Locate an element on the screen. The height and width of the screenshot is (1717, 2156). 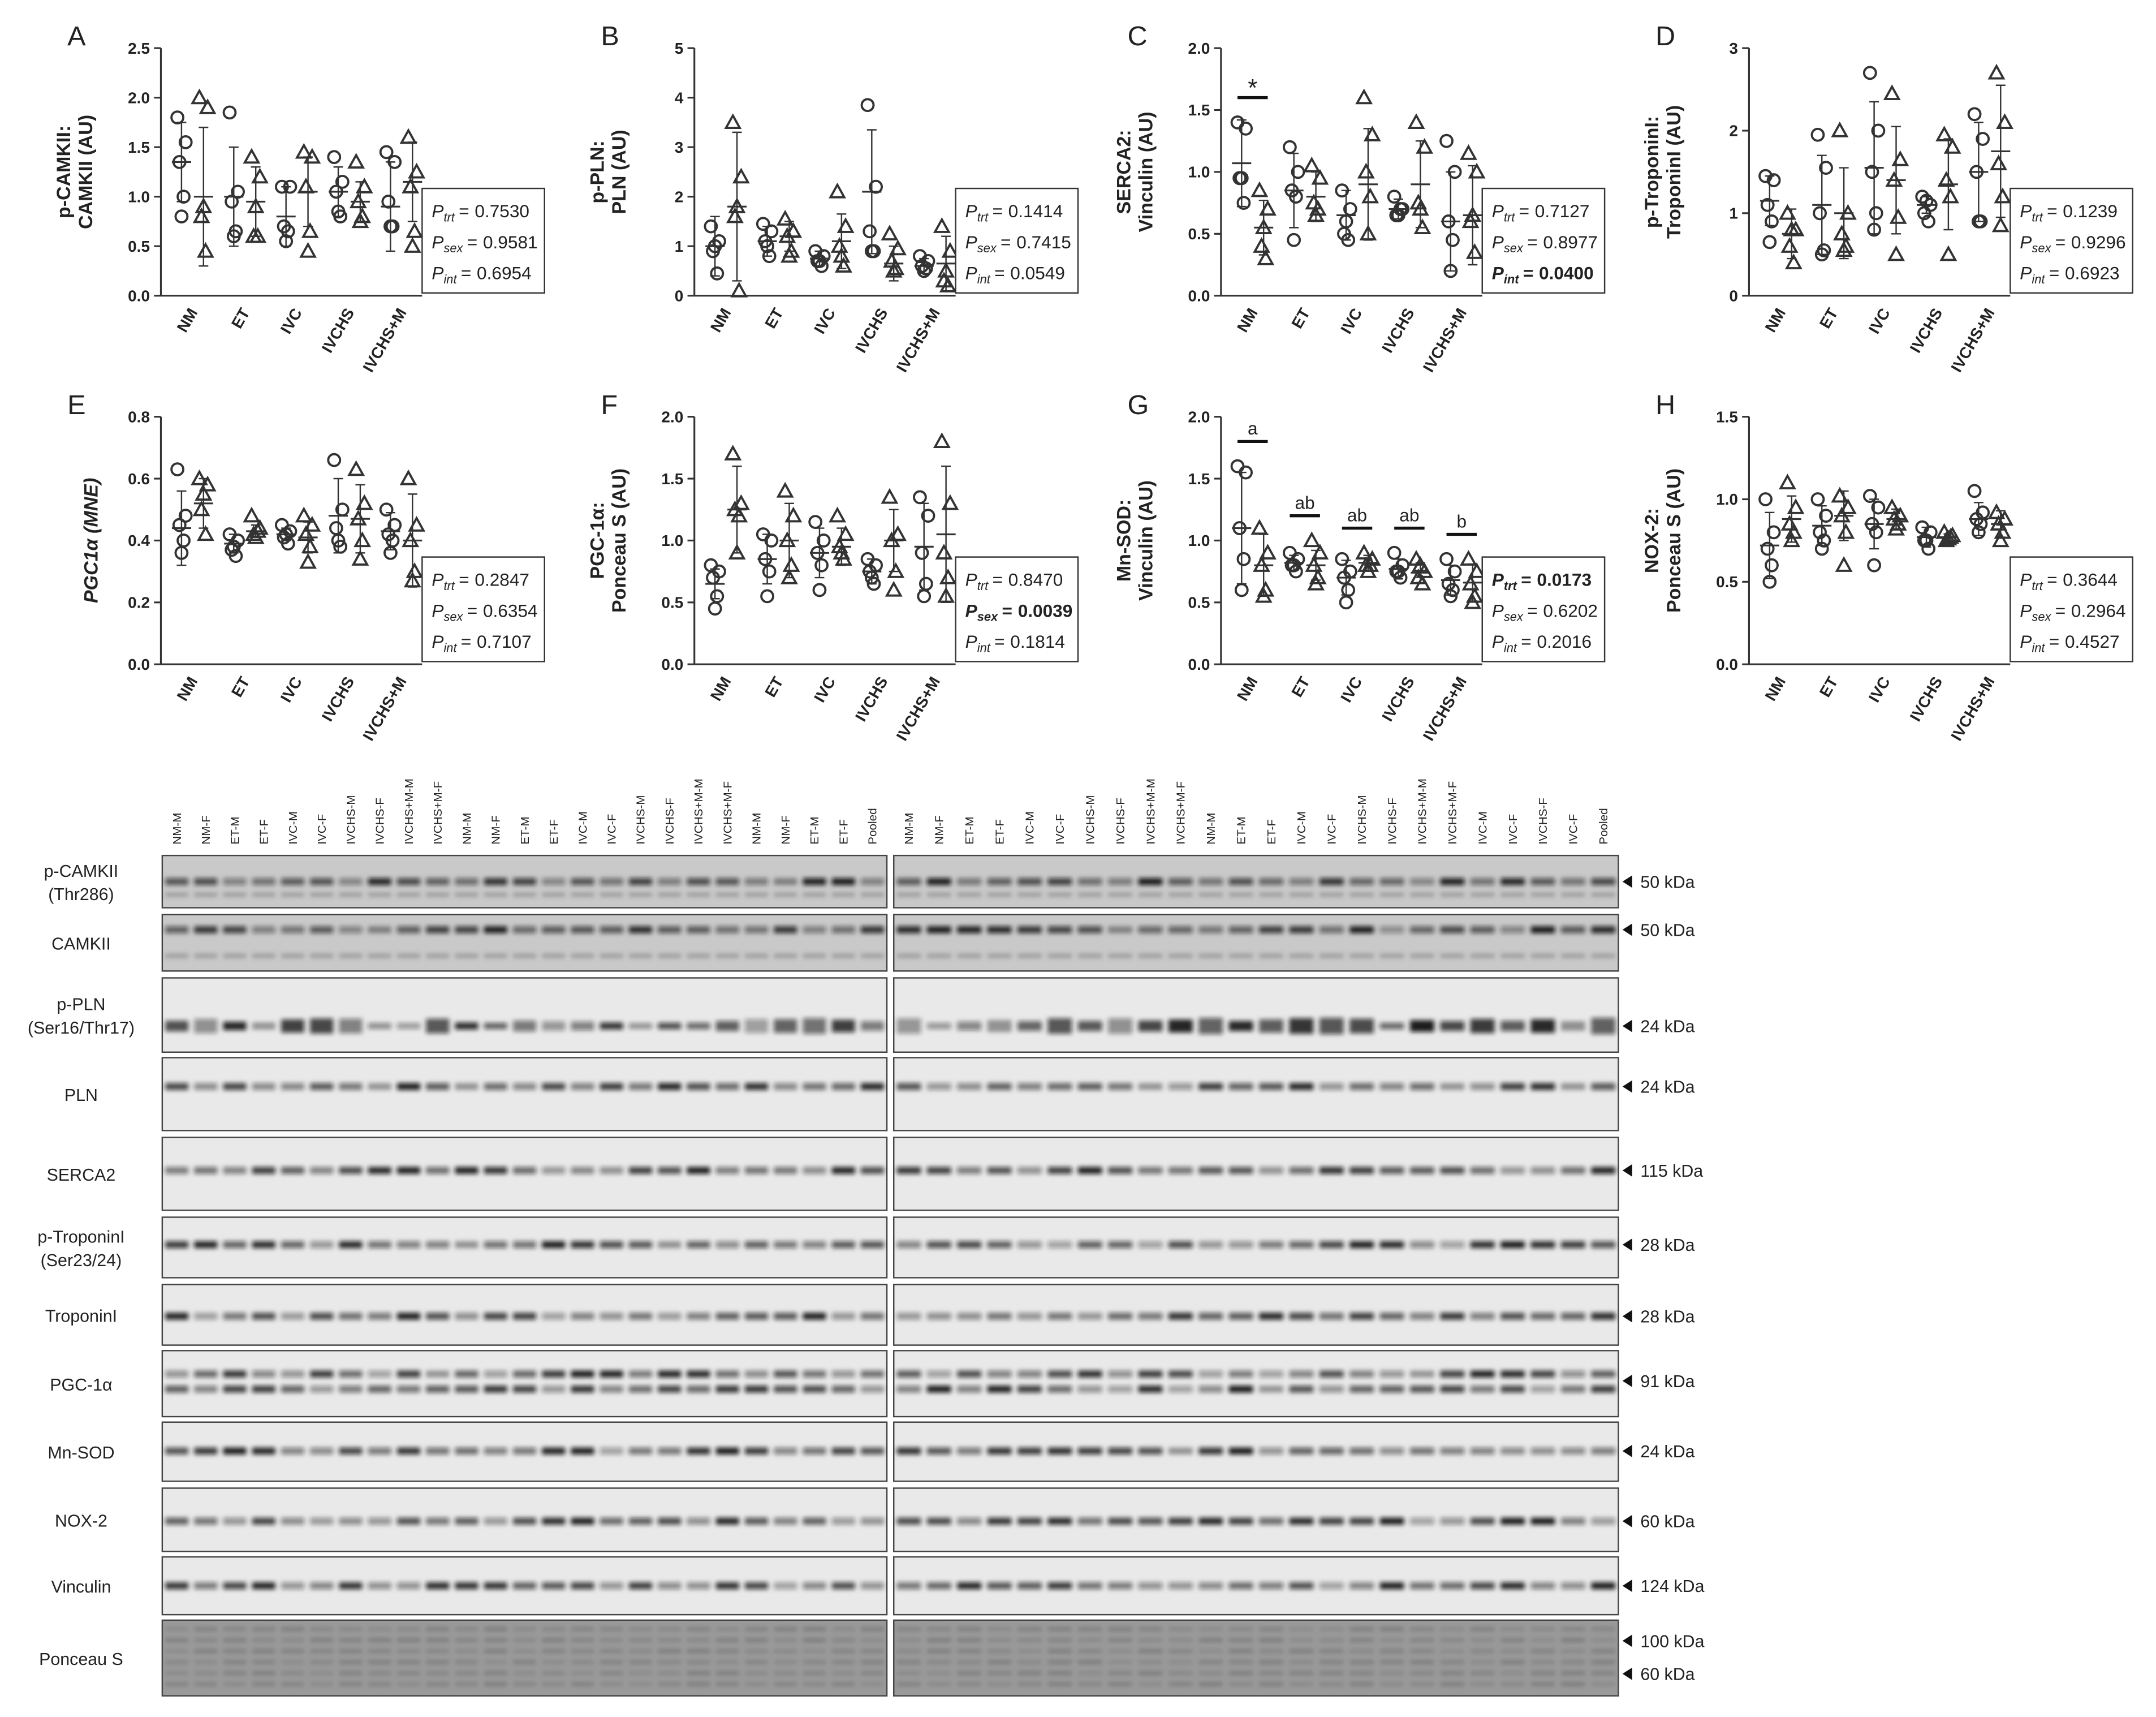
y-tick-label: 3 is located at coordinates (1734, 48).